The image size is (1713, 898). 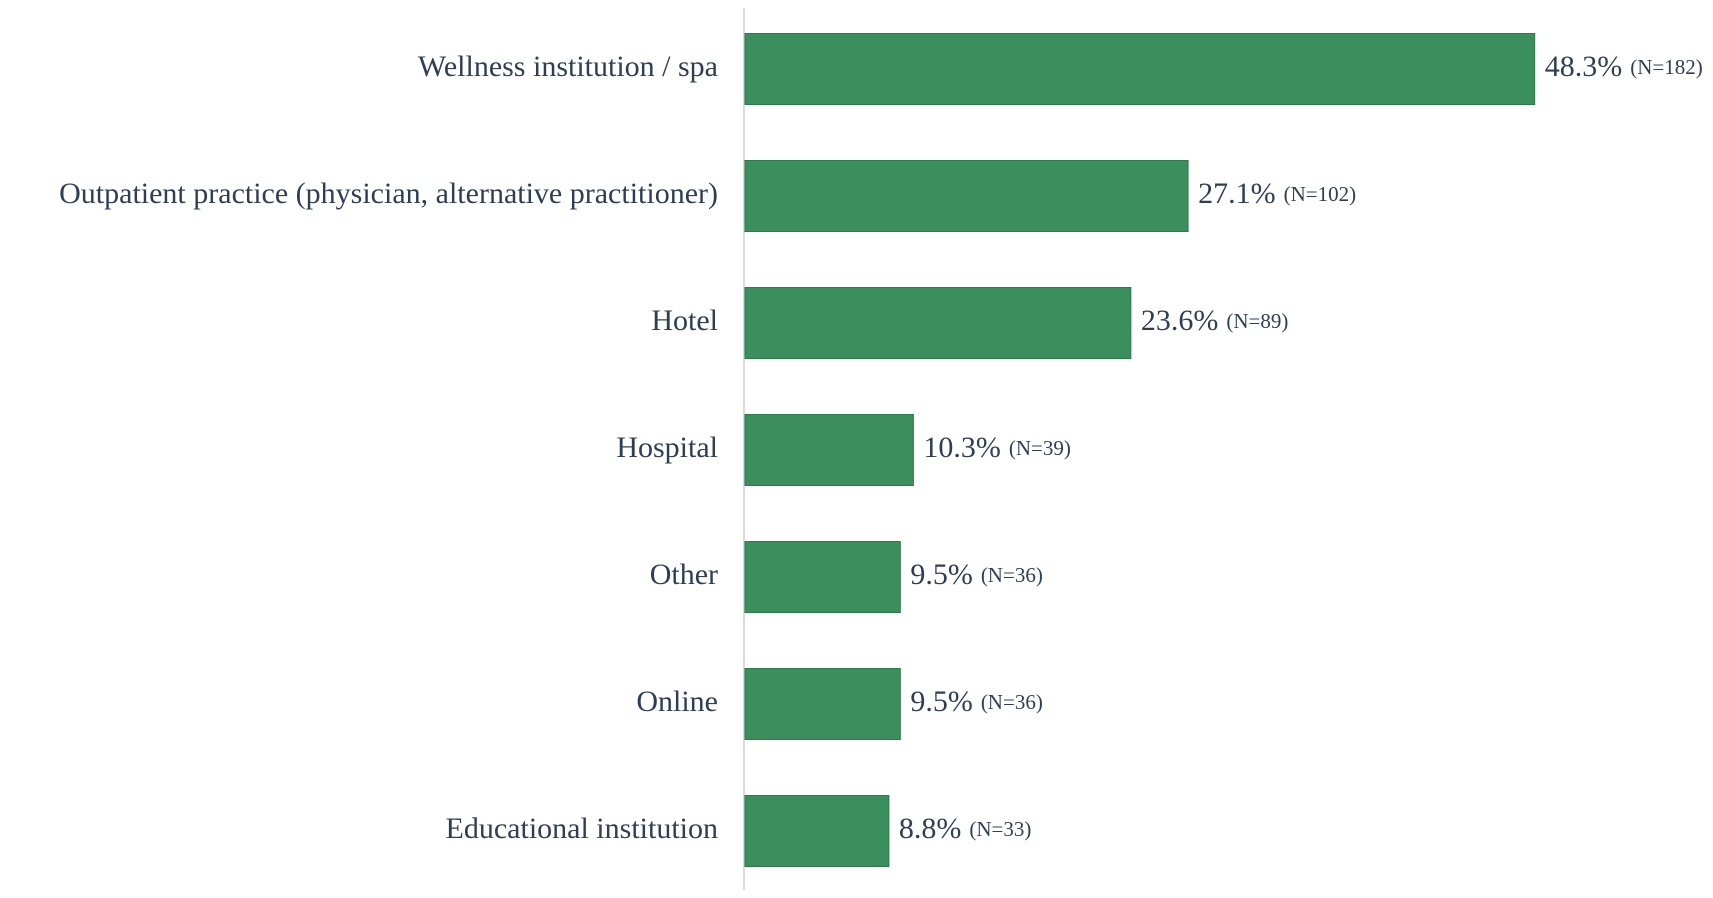 What do you see at coordinates (976, 701) in the screenshot?
I see `value-label-5: 9.5% (N=36)` at bounding box center [976, 701].